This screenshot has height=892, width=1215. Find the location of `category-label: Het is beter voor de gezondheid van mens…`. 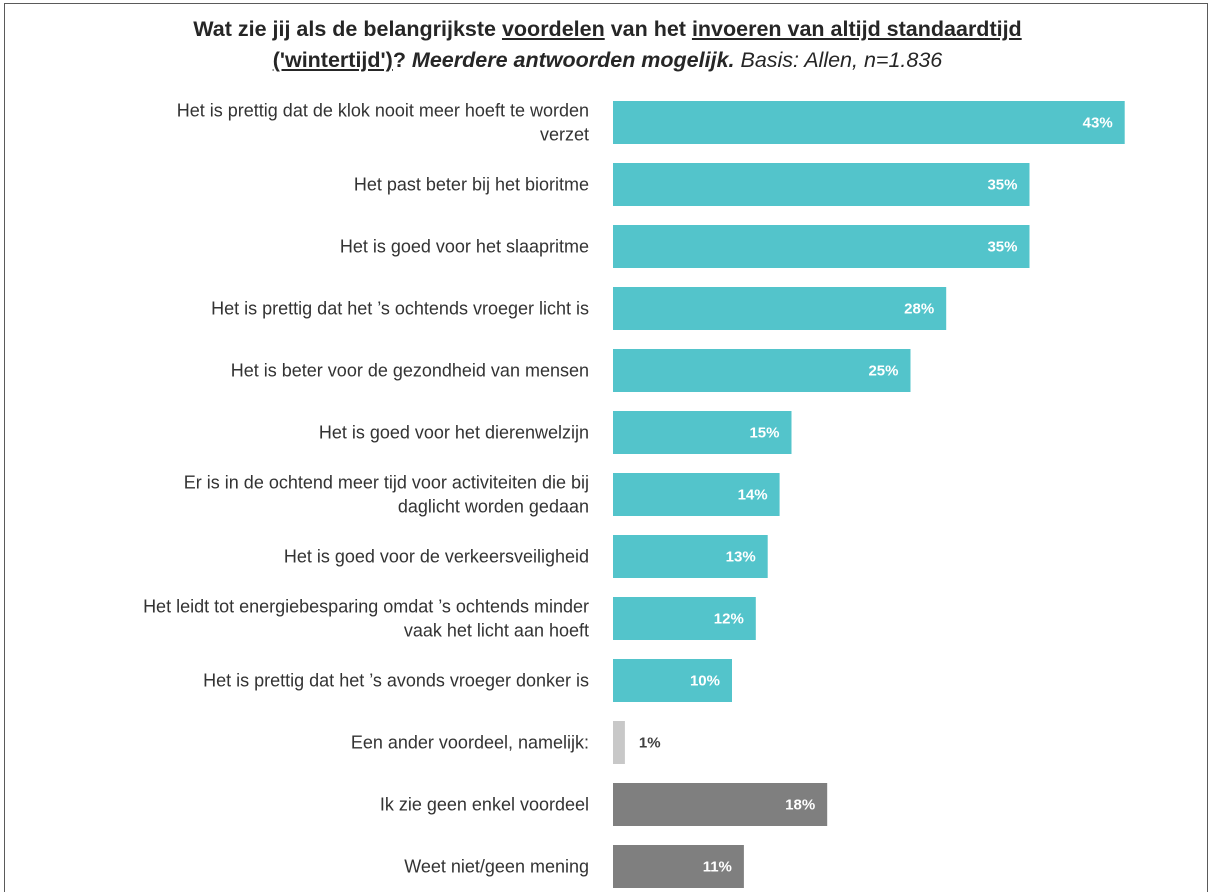

category-label: Het is beter voor de gezondheid van mens… is located at coordinates (410, 371).